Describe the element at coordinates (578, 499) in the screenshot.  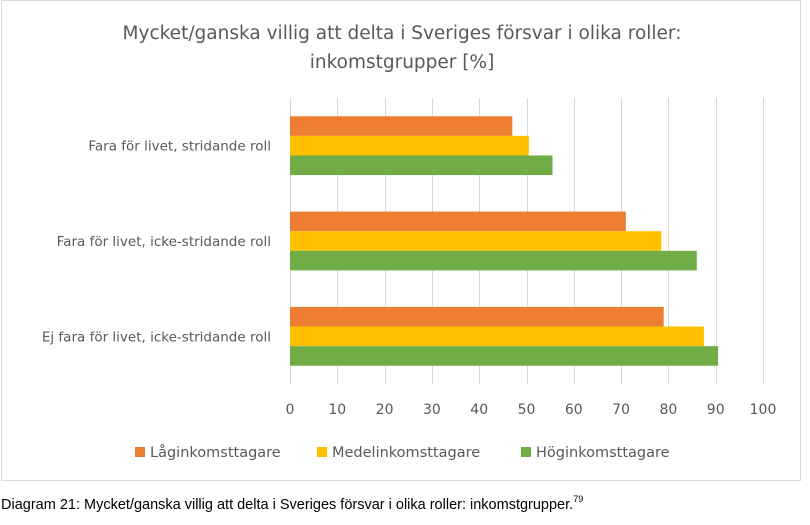
I see `caption-footnote-ref: 79` at that location.